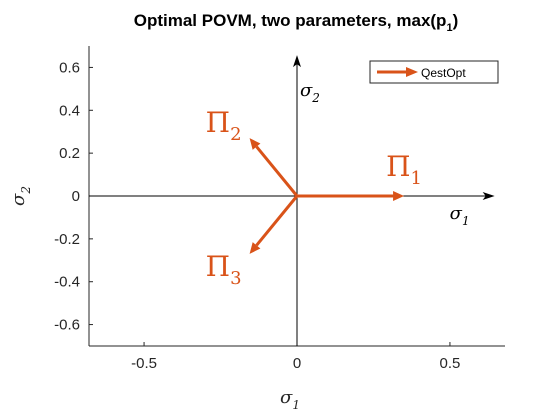 This screenshot has height=420, width=560. I want to click on y-tick-label: 0.2, so click(69, 153).